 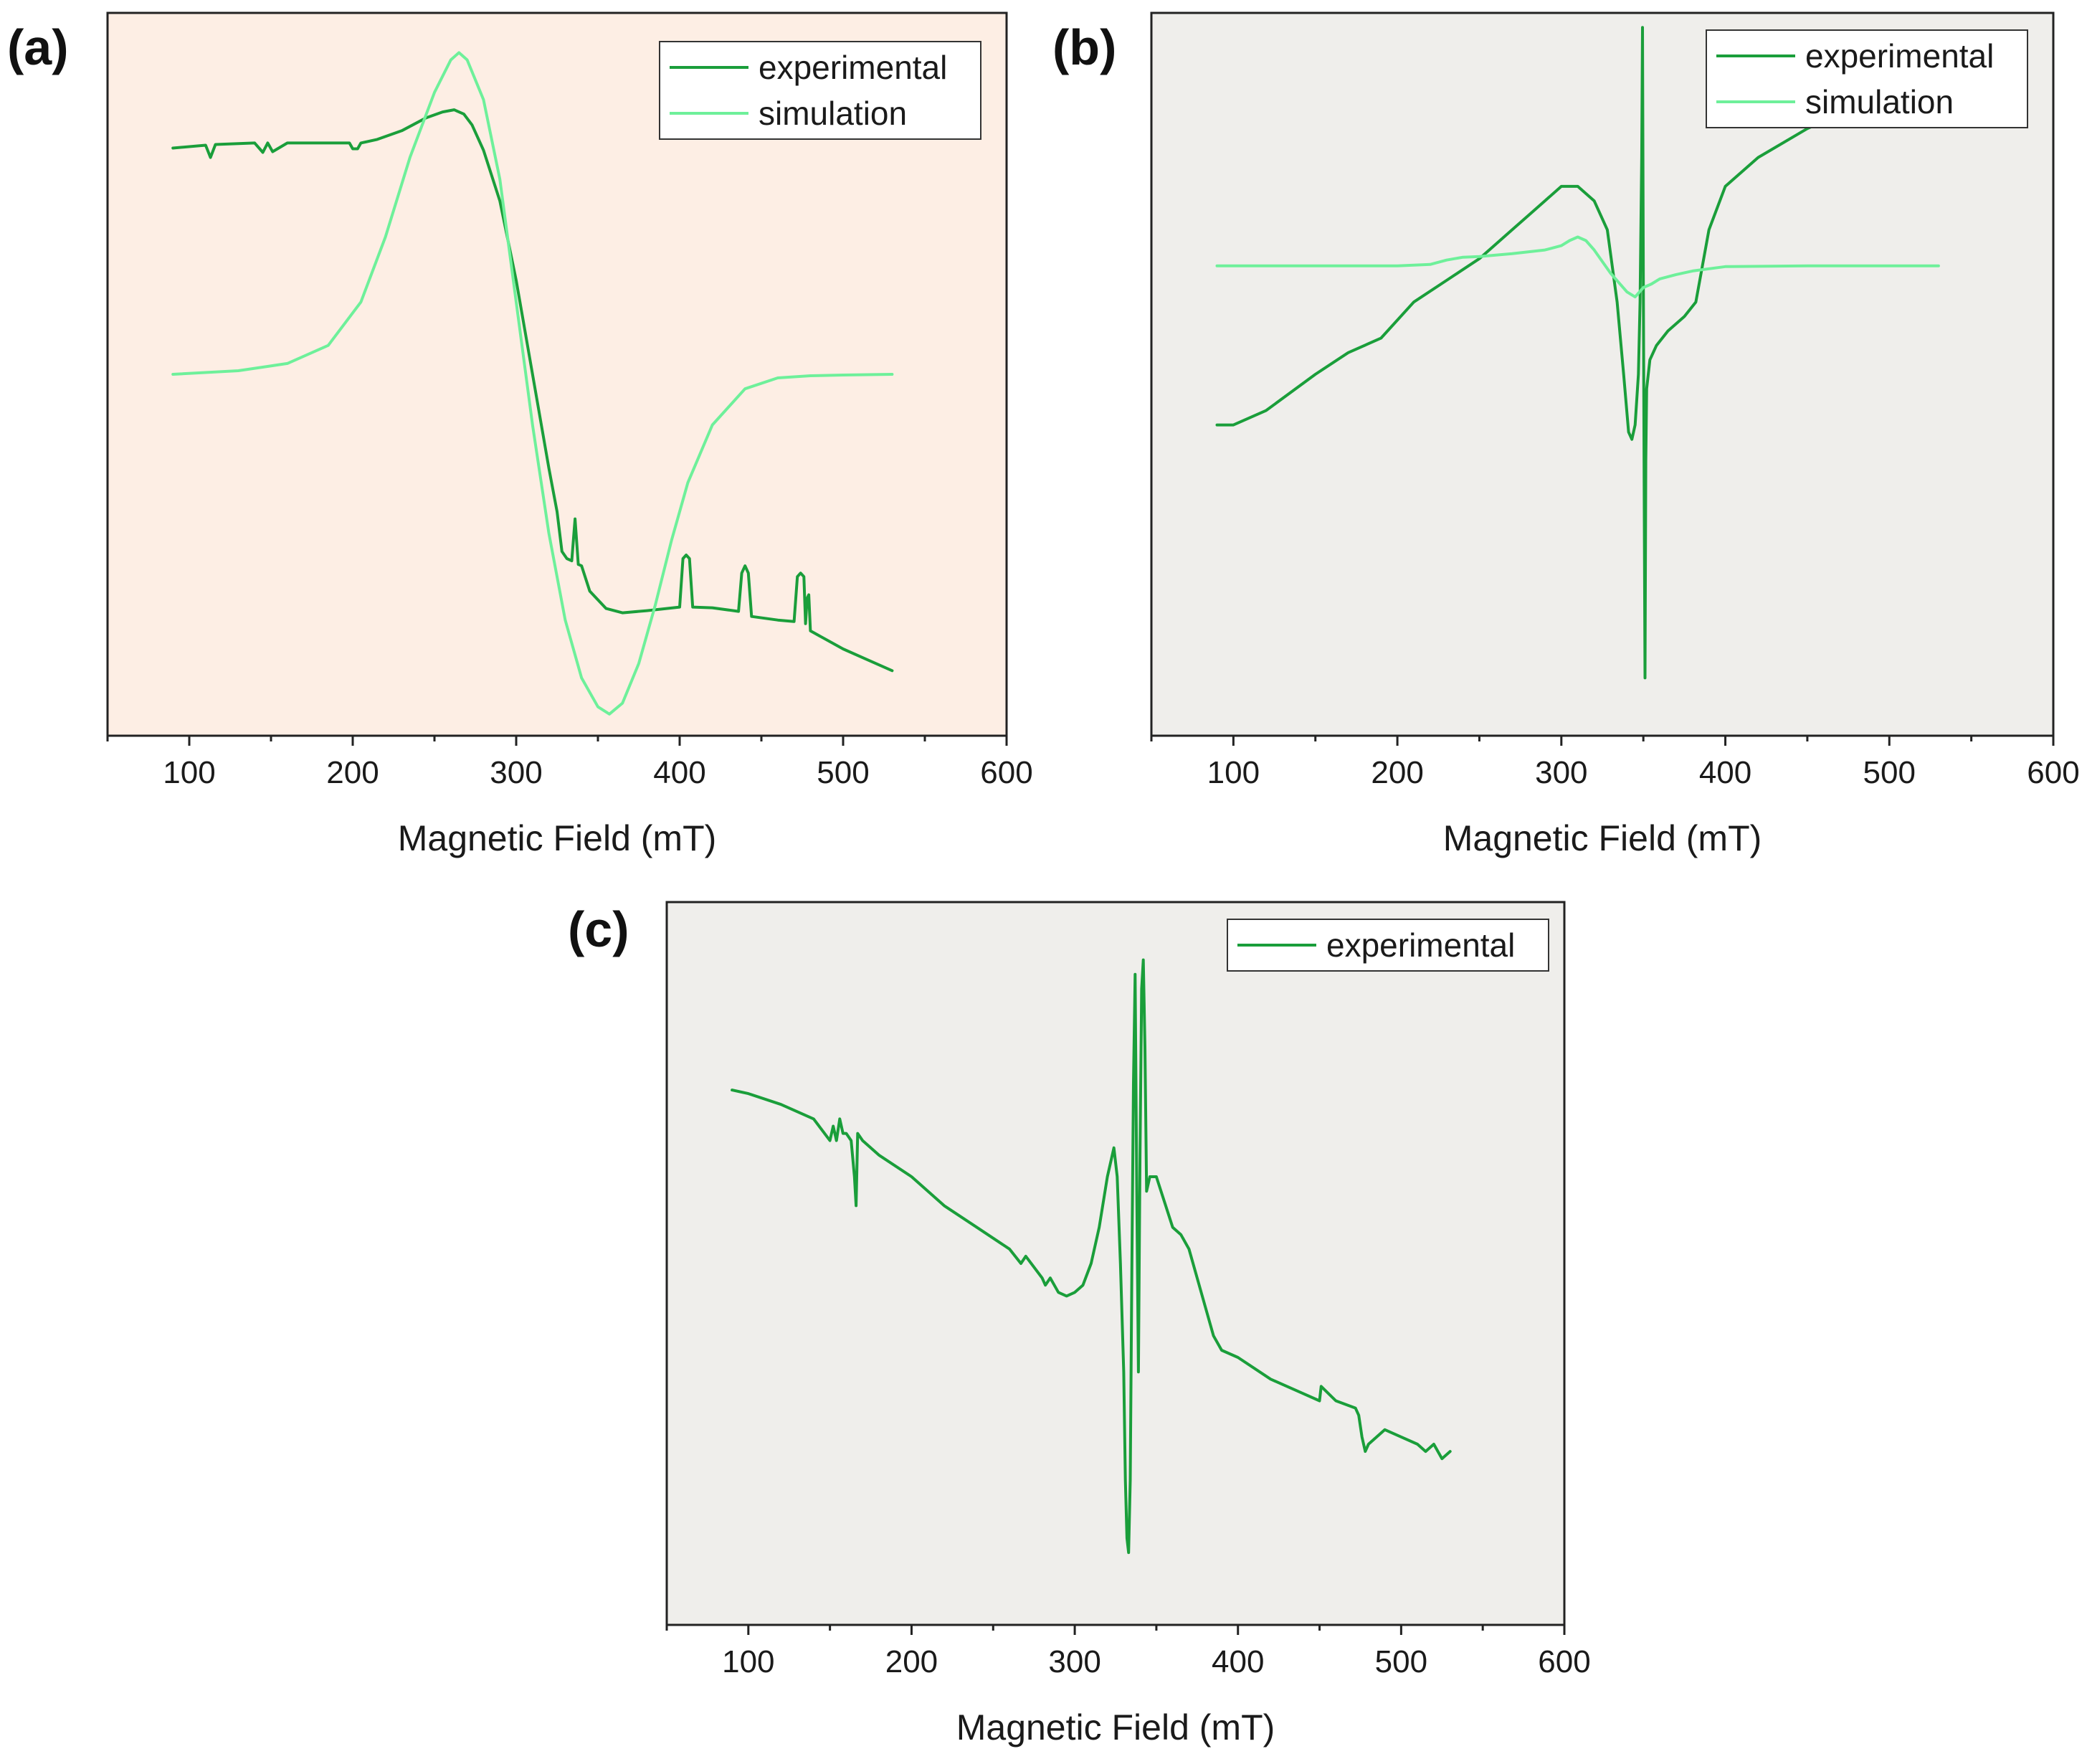 I want to click on panel-label: (a), so click(x=38, y=47).